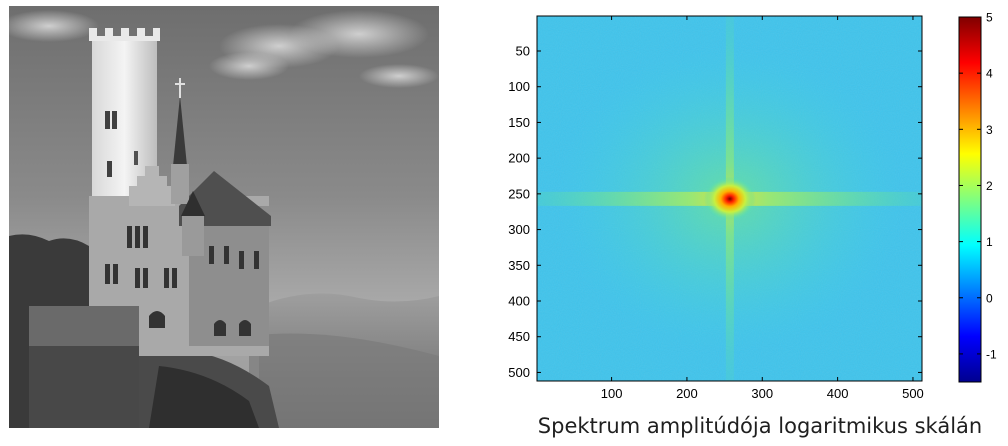  What do you see at coordinates (989, 242) in the screenshot?
I see `colorbar-tick-label: 1` at bounding box center [989, 242].